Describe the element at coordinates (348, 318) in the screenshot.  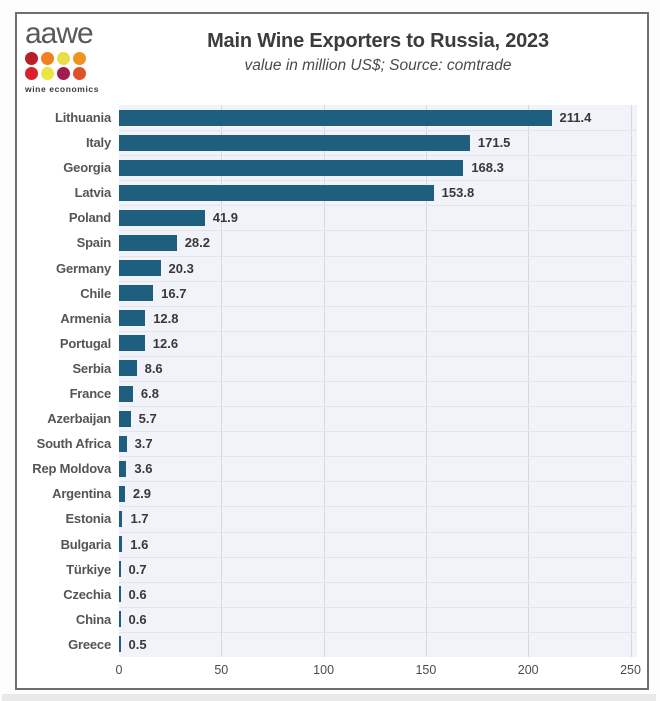
I see `bar-row: Armenia 12.8` at that location.